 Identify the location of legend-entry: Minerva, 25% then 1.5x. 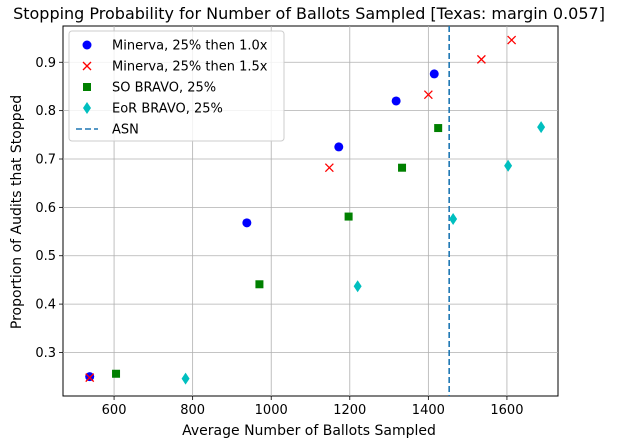
(175, 67).